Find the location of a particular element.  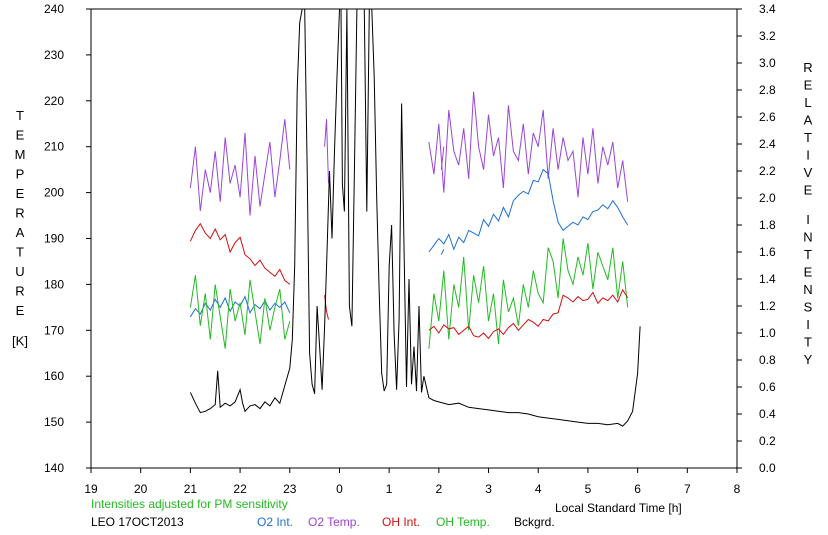

left-axis-letter: M is located at coordinates (20, 154).